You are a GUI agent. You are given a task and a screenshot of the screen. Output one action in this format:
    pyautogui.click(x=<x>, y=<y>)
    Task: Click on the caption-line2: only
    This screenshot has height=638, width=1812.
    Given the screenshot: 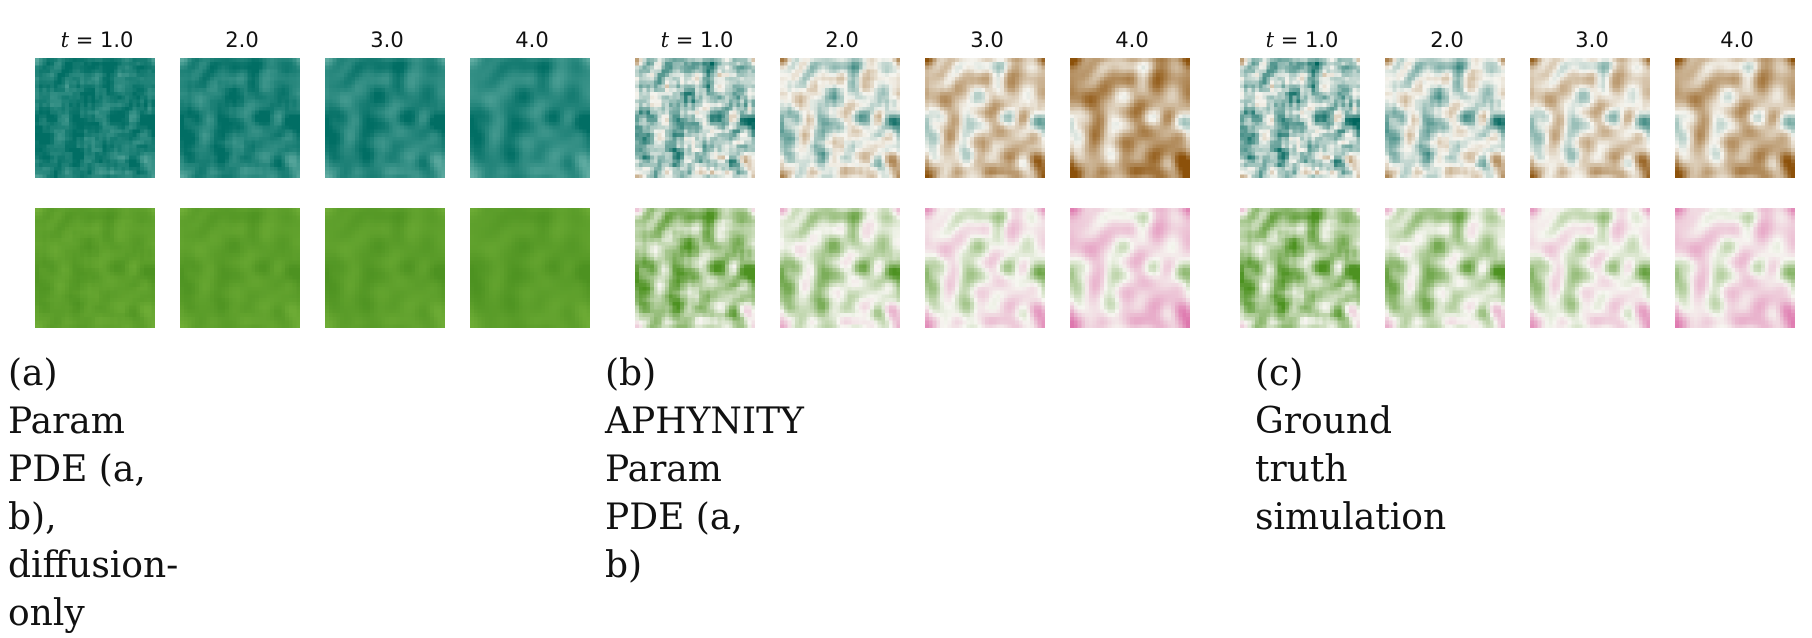 What is the action you would take?
    pyautogui.click(x=46, y=613)
    